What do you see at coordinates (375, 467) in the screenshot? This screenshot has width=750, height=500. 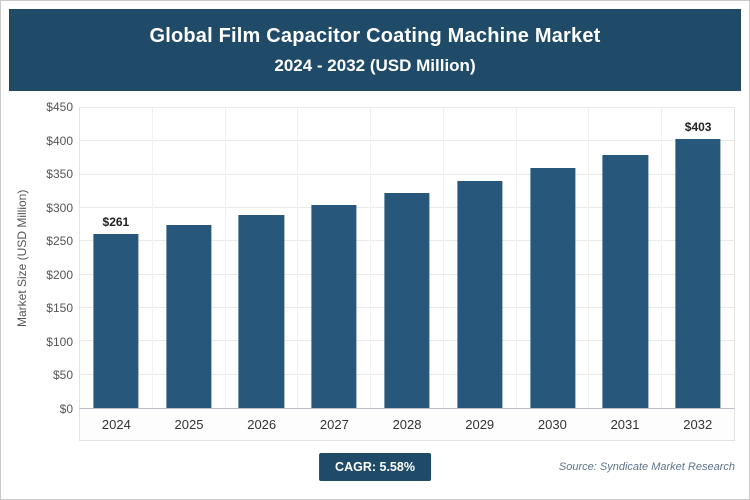 I see `cagr-badge: CAGR: 5.58%` at bounding box center [375, 467].